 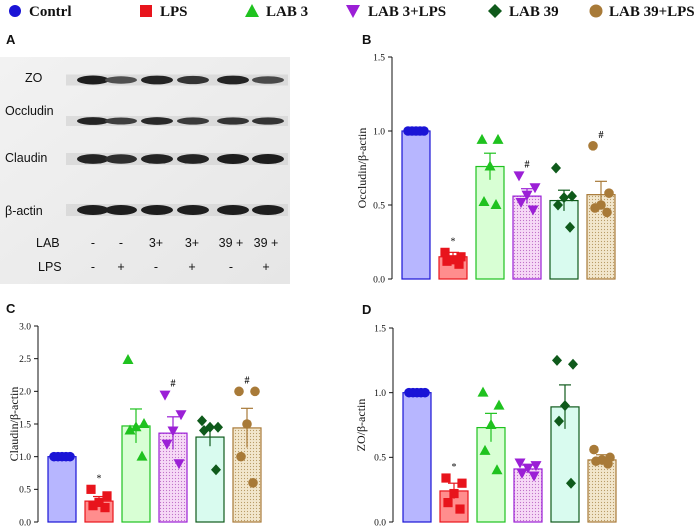 I want to click on panel-letter: A, so click(x=11, y=39).